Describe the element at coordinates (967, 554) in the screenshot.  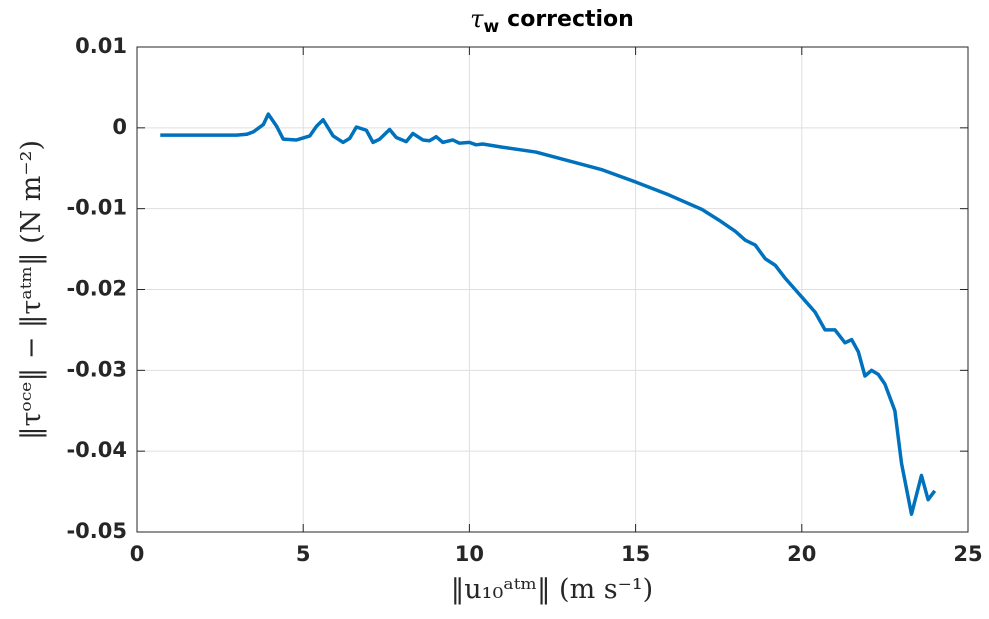
I see `x-tick-label: 25` at that location.